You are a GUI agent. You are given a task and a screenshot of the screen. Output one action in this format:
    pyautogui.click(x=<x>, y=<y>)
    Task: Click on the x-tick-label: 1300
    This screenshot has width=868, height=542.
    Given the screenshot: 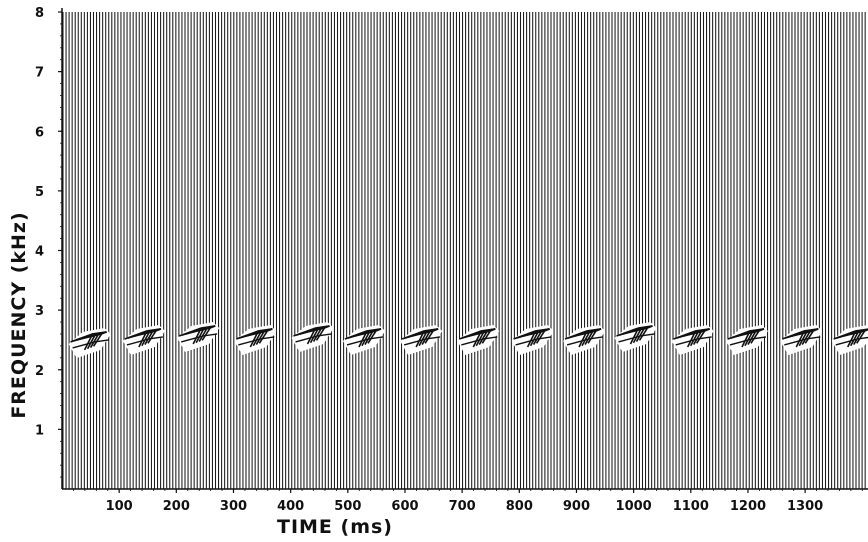 What is the action you would take?
    pyautogui.click(x=805, y=506)
    